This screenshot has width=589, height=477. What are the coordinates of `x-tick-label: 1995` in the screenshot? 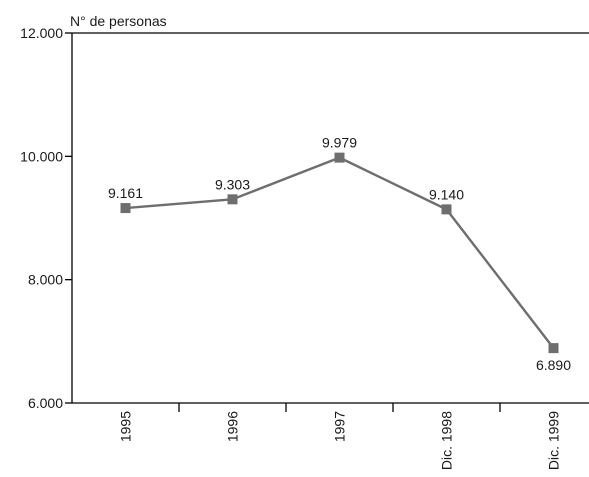 It's located at (126, 426).